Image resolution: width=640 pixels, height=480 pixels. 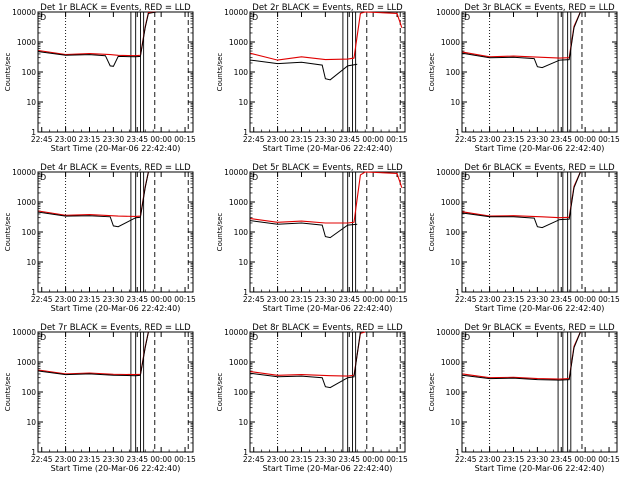 What do you see at coordinates (327, 168) in the screenshot?
I see `chart-title: Det 5r BLACK = Events, RED = LLD` at bounding box center [327, 168].